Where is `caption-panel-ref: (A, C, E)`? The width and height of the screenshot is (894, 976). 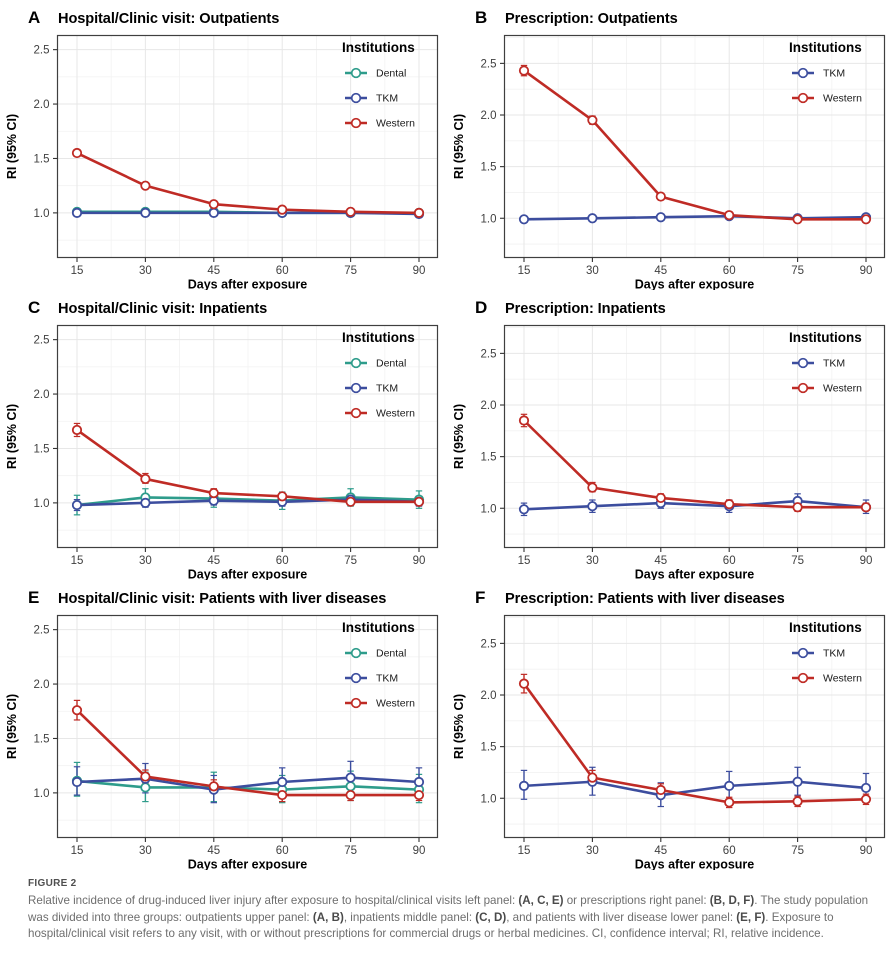 caption-panel-ref: (A, C, E) is located at coordinates (541, 900).